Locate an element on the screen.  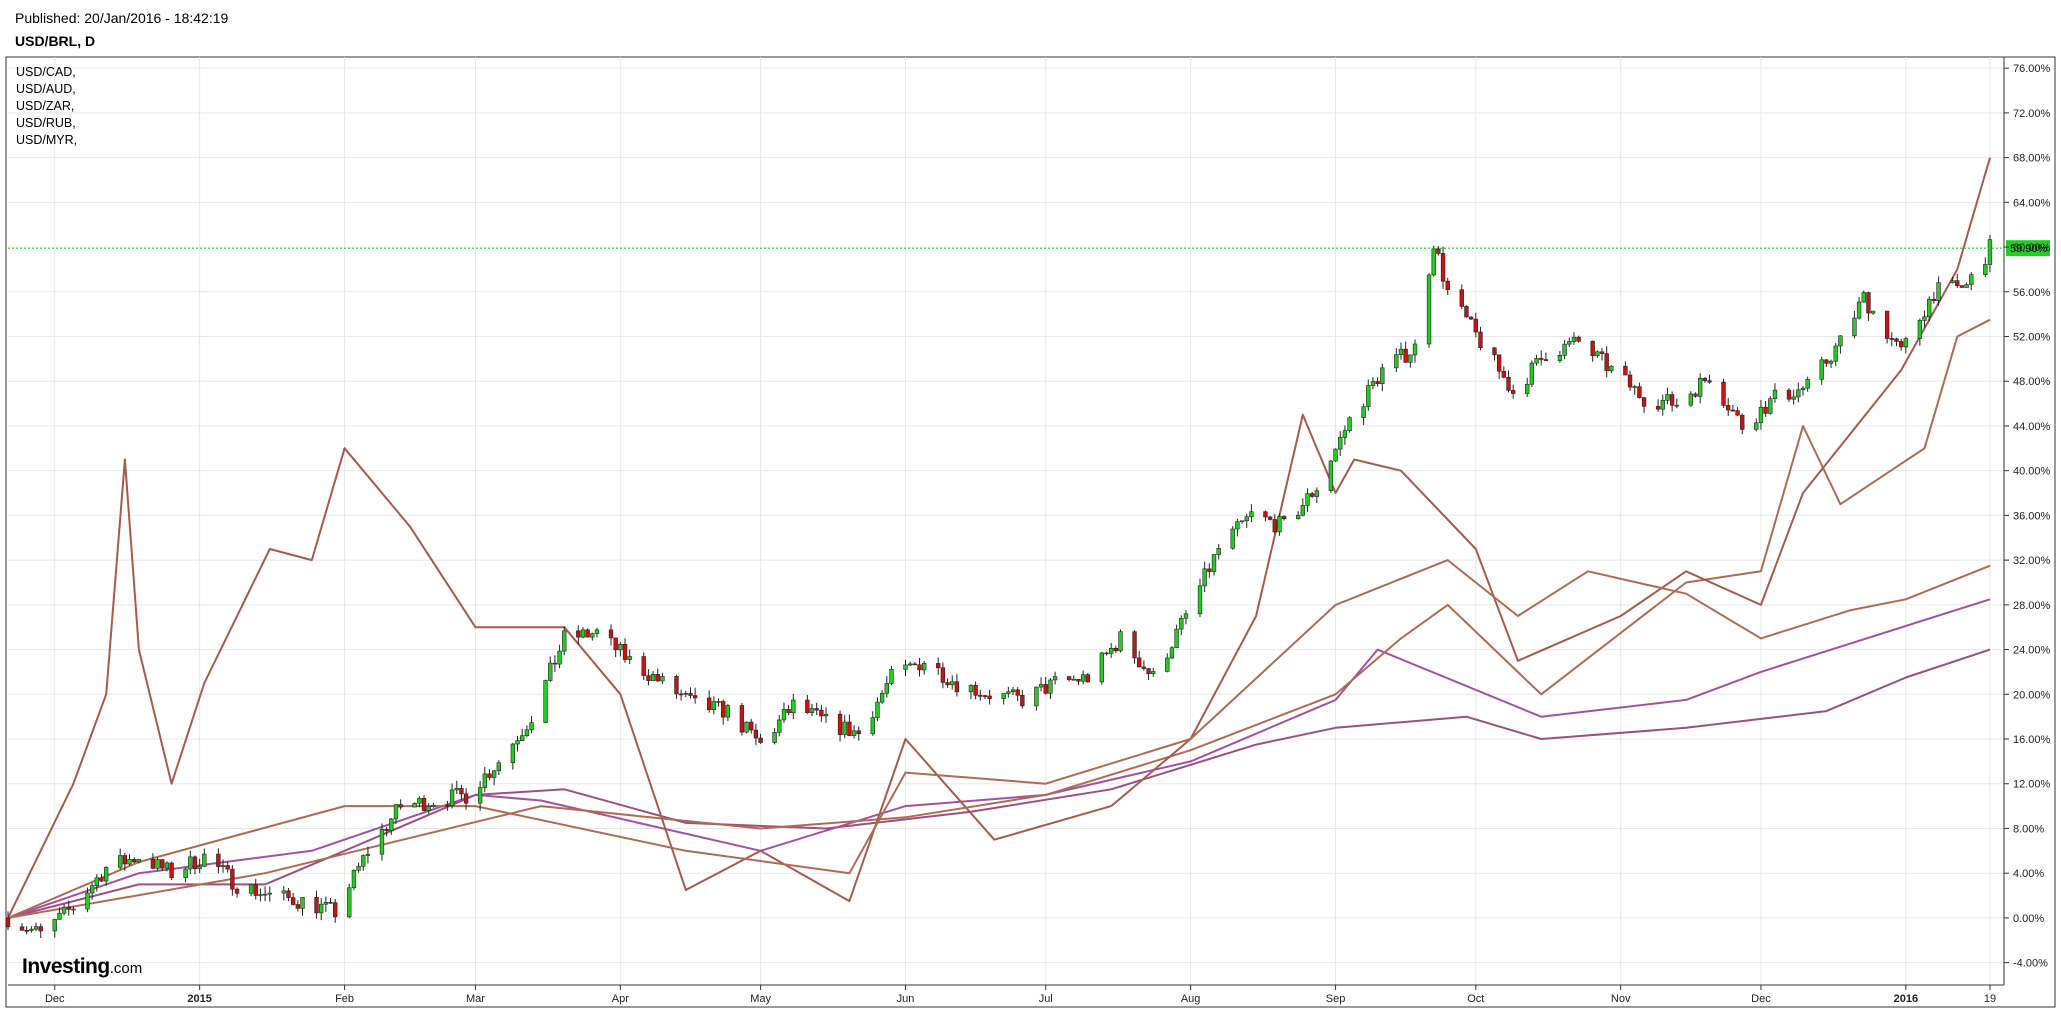
legend-item-usd-aud: USD/AUD, is located at coordinates (46, 89).